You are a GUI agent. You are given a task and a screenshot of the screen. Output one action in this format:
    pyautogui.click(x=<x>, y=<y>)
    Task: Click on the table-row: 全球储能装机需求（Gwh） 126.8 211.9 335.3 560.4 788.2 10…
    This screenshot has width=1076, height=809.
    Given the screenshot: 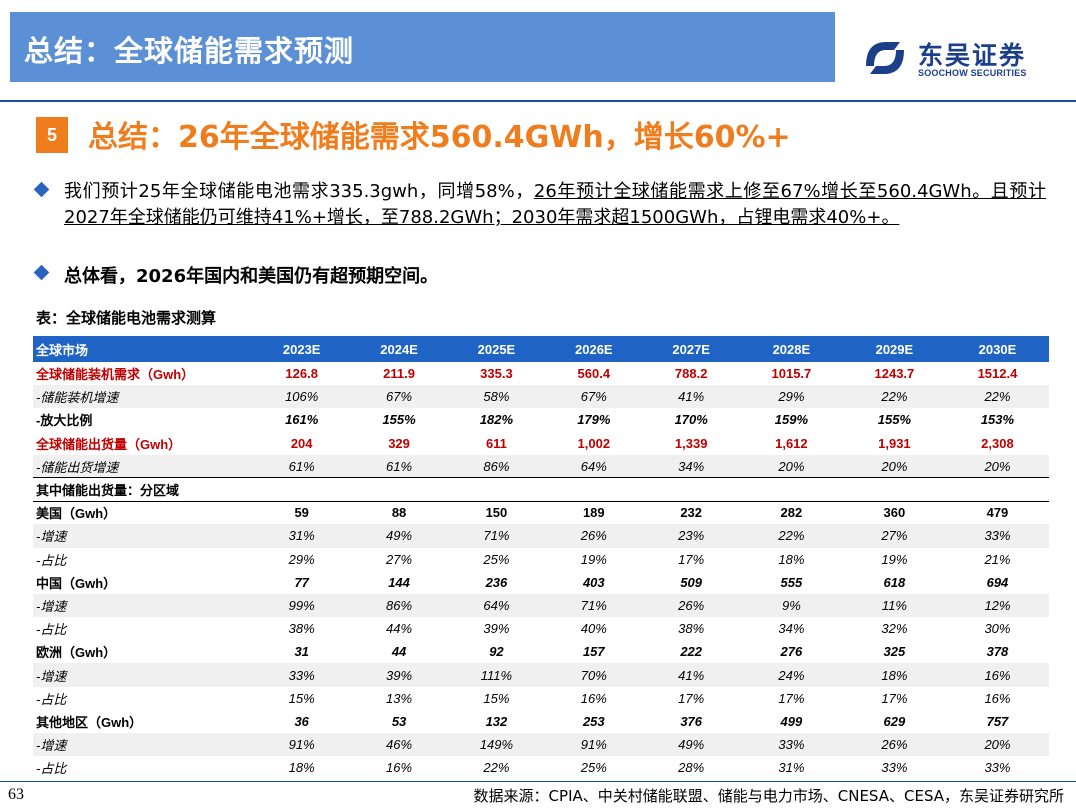 What is the action you would take?
    pyautogui.click(x=541, y=373)
    